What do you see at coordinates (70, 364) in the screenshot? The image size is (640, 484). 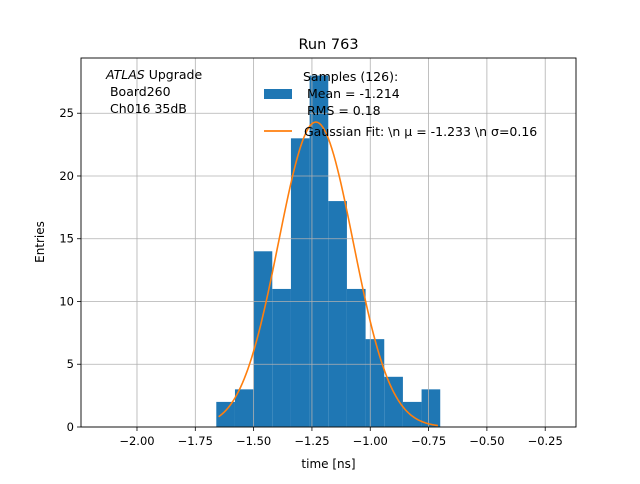 I see `y-tick-label: 5` at bounding box center [70, 364].